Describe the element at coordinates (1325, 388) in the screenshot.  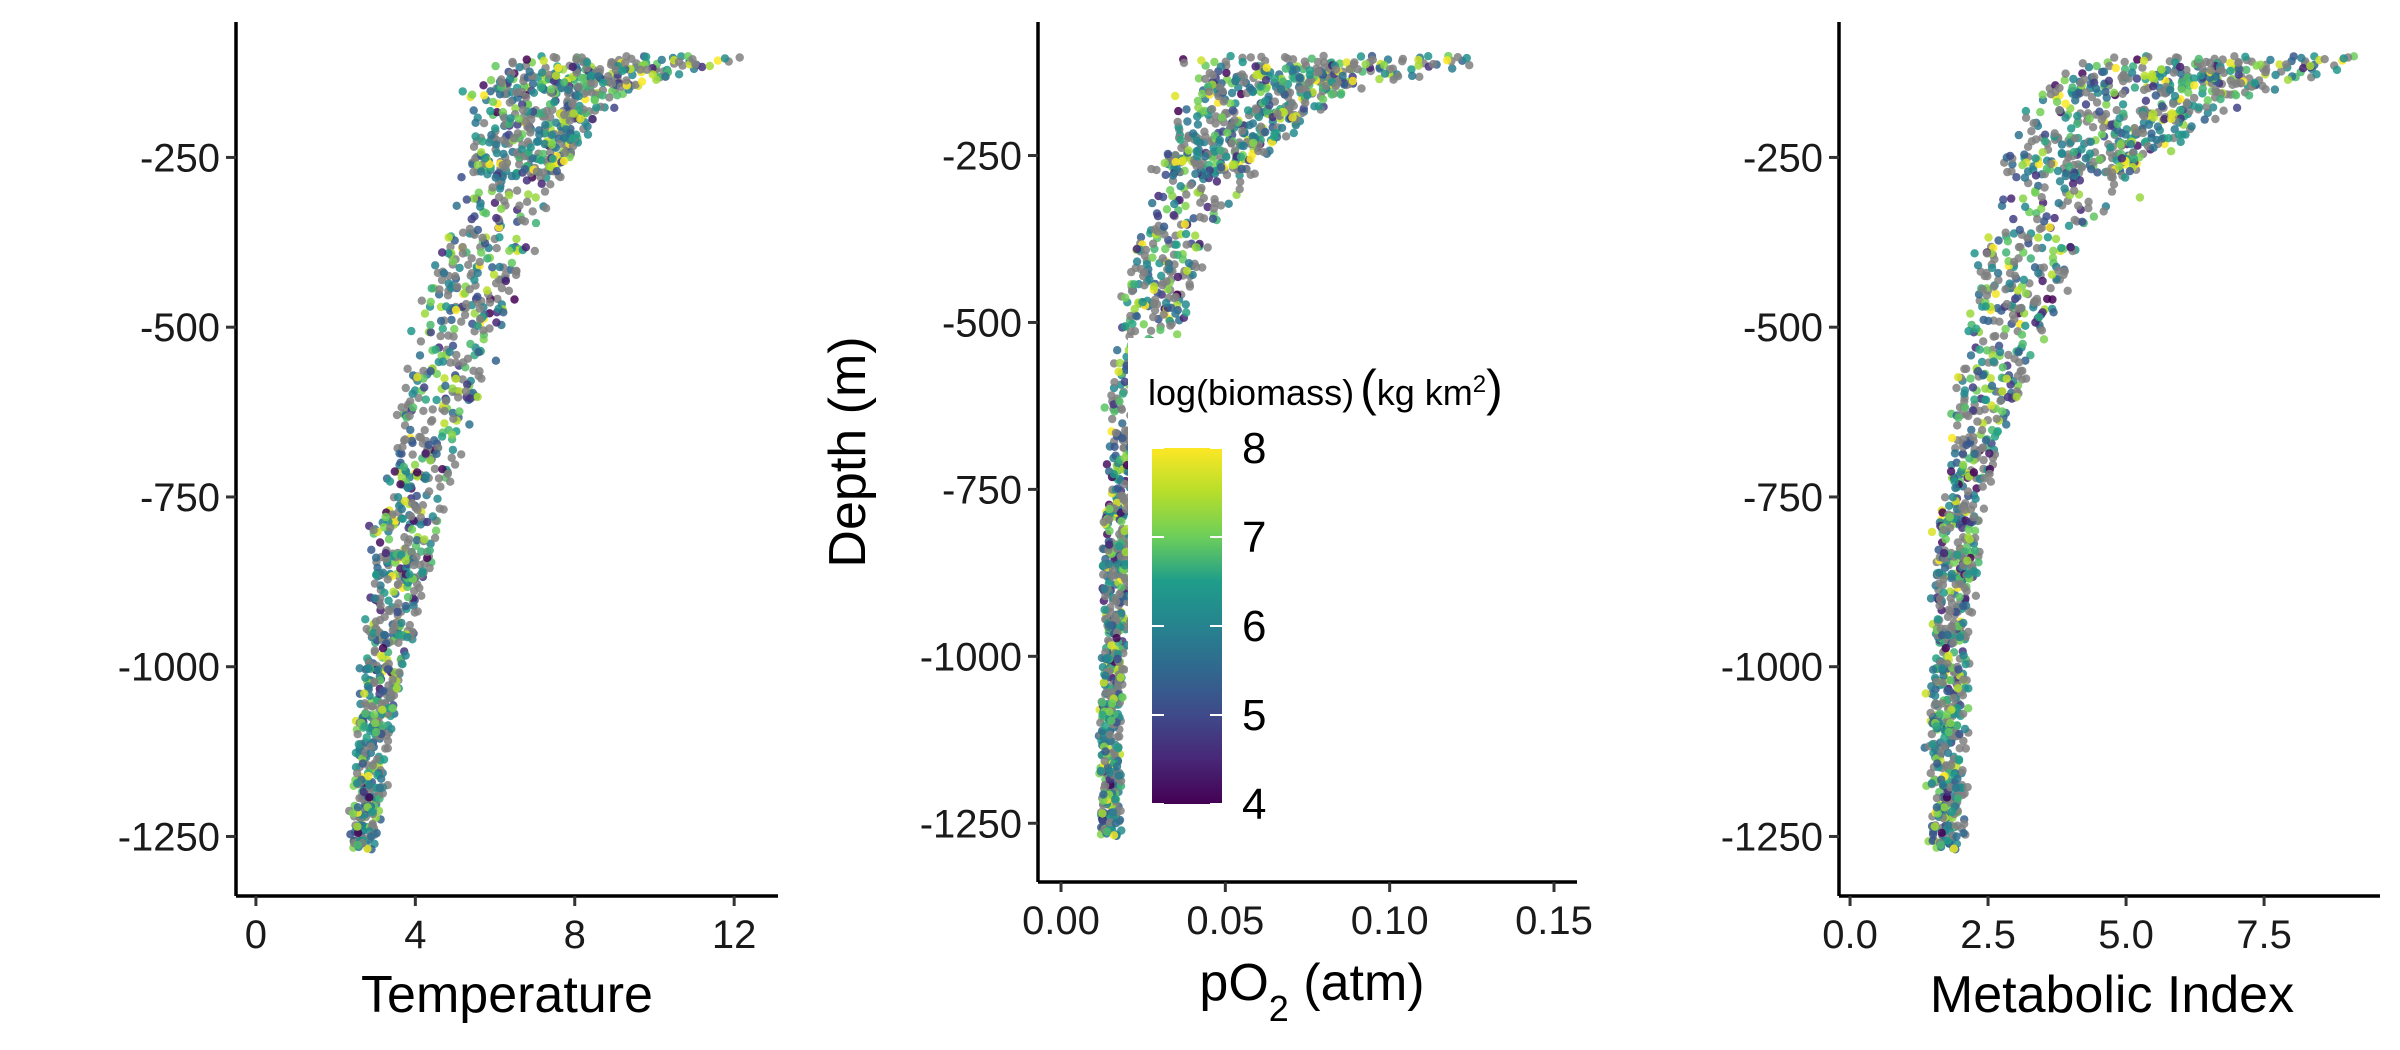
I see `legend-title: log(biomass) (kg km2)` at that location.